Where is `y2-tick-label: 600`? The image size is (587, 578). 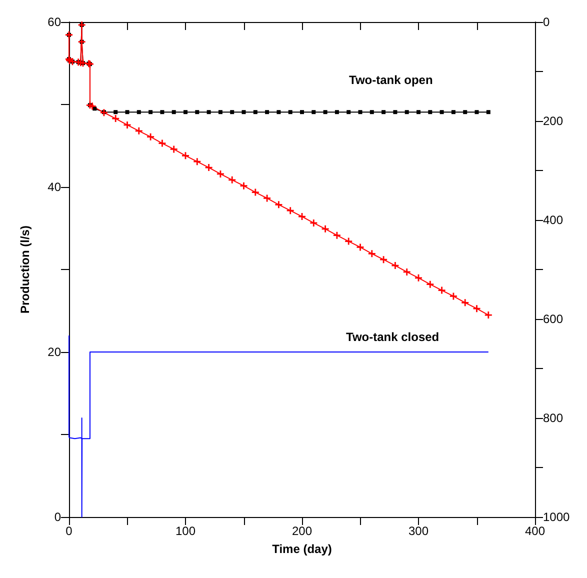 y2-tick-label: 600 is located at coordinates (553, 319).